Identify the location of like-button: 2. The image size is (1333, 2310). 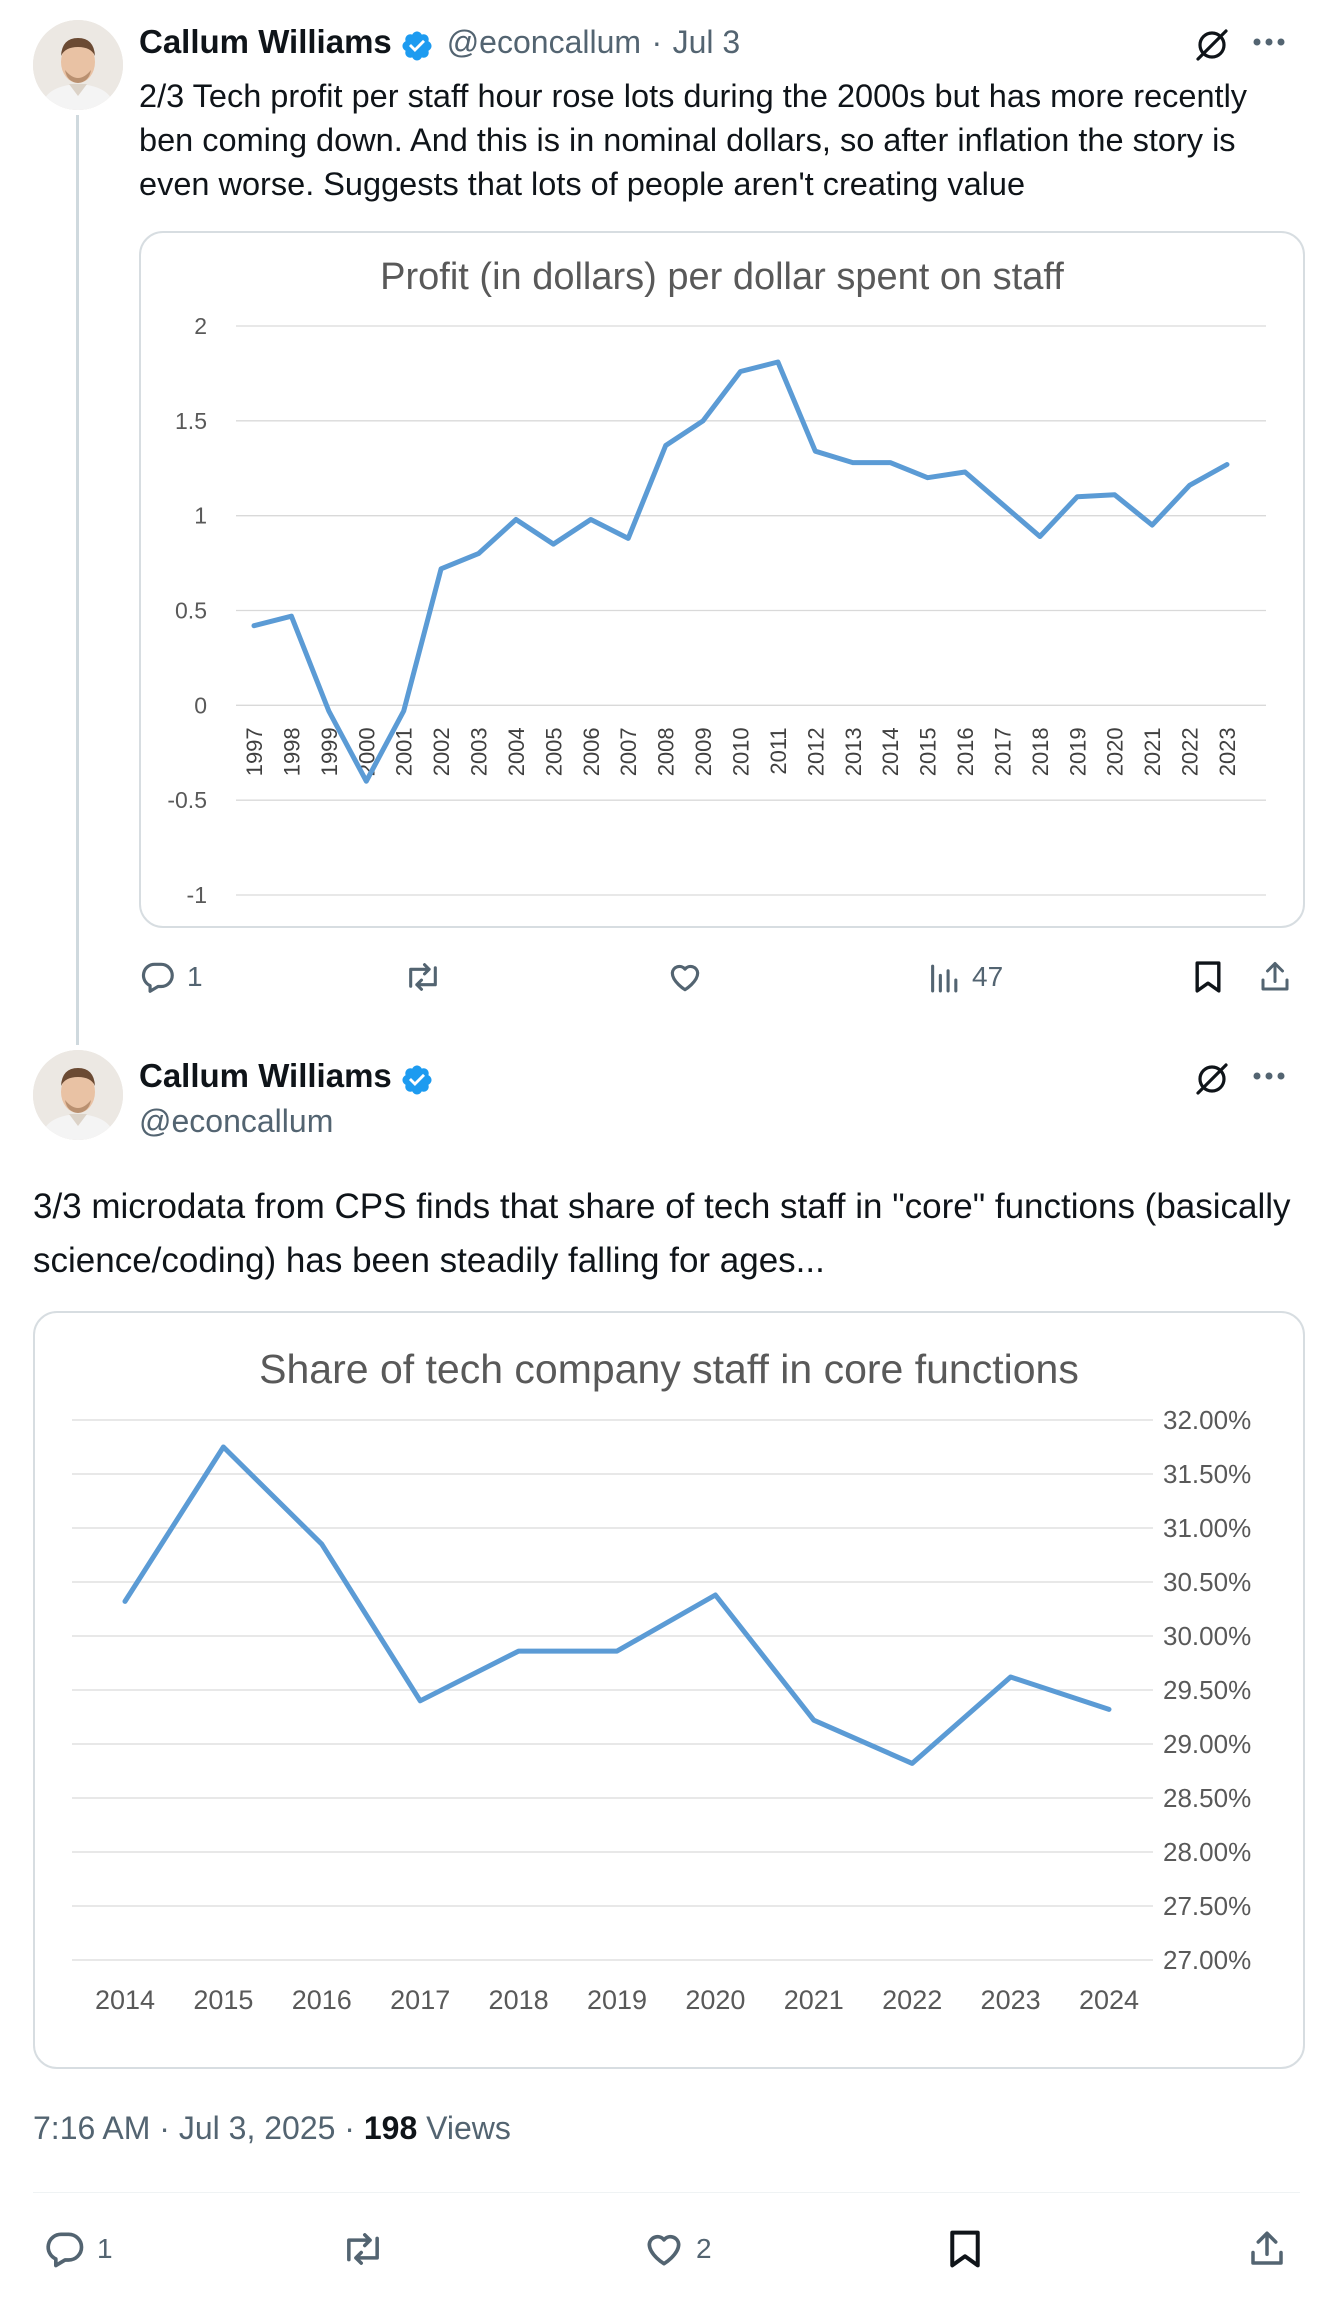
(677, 2249).